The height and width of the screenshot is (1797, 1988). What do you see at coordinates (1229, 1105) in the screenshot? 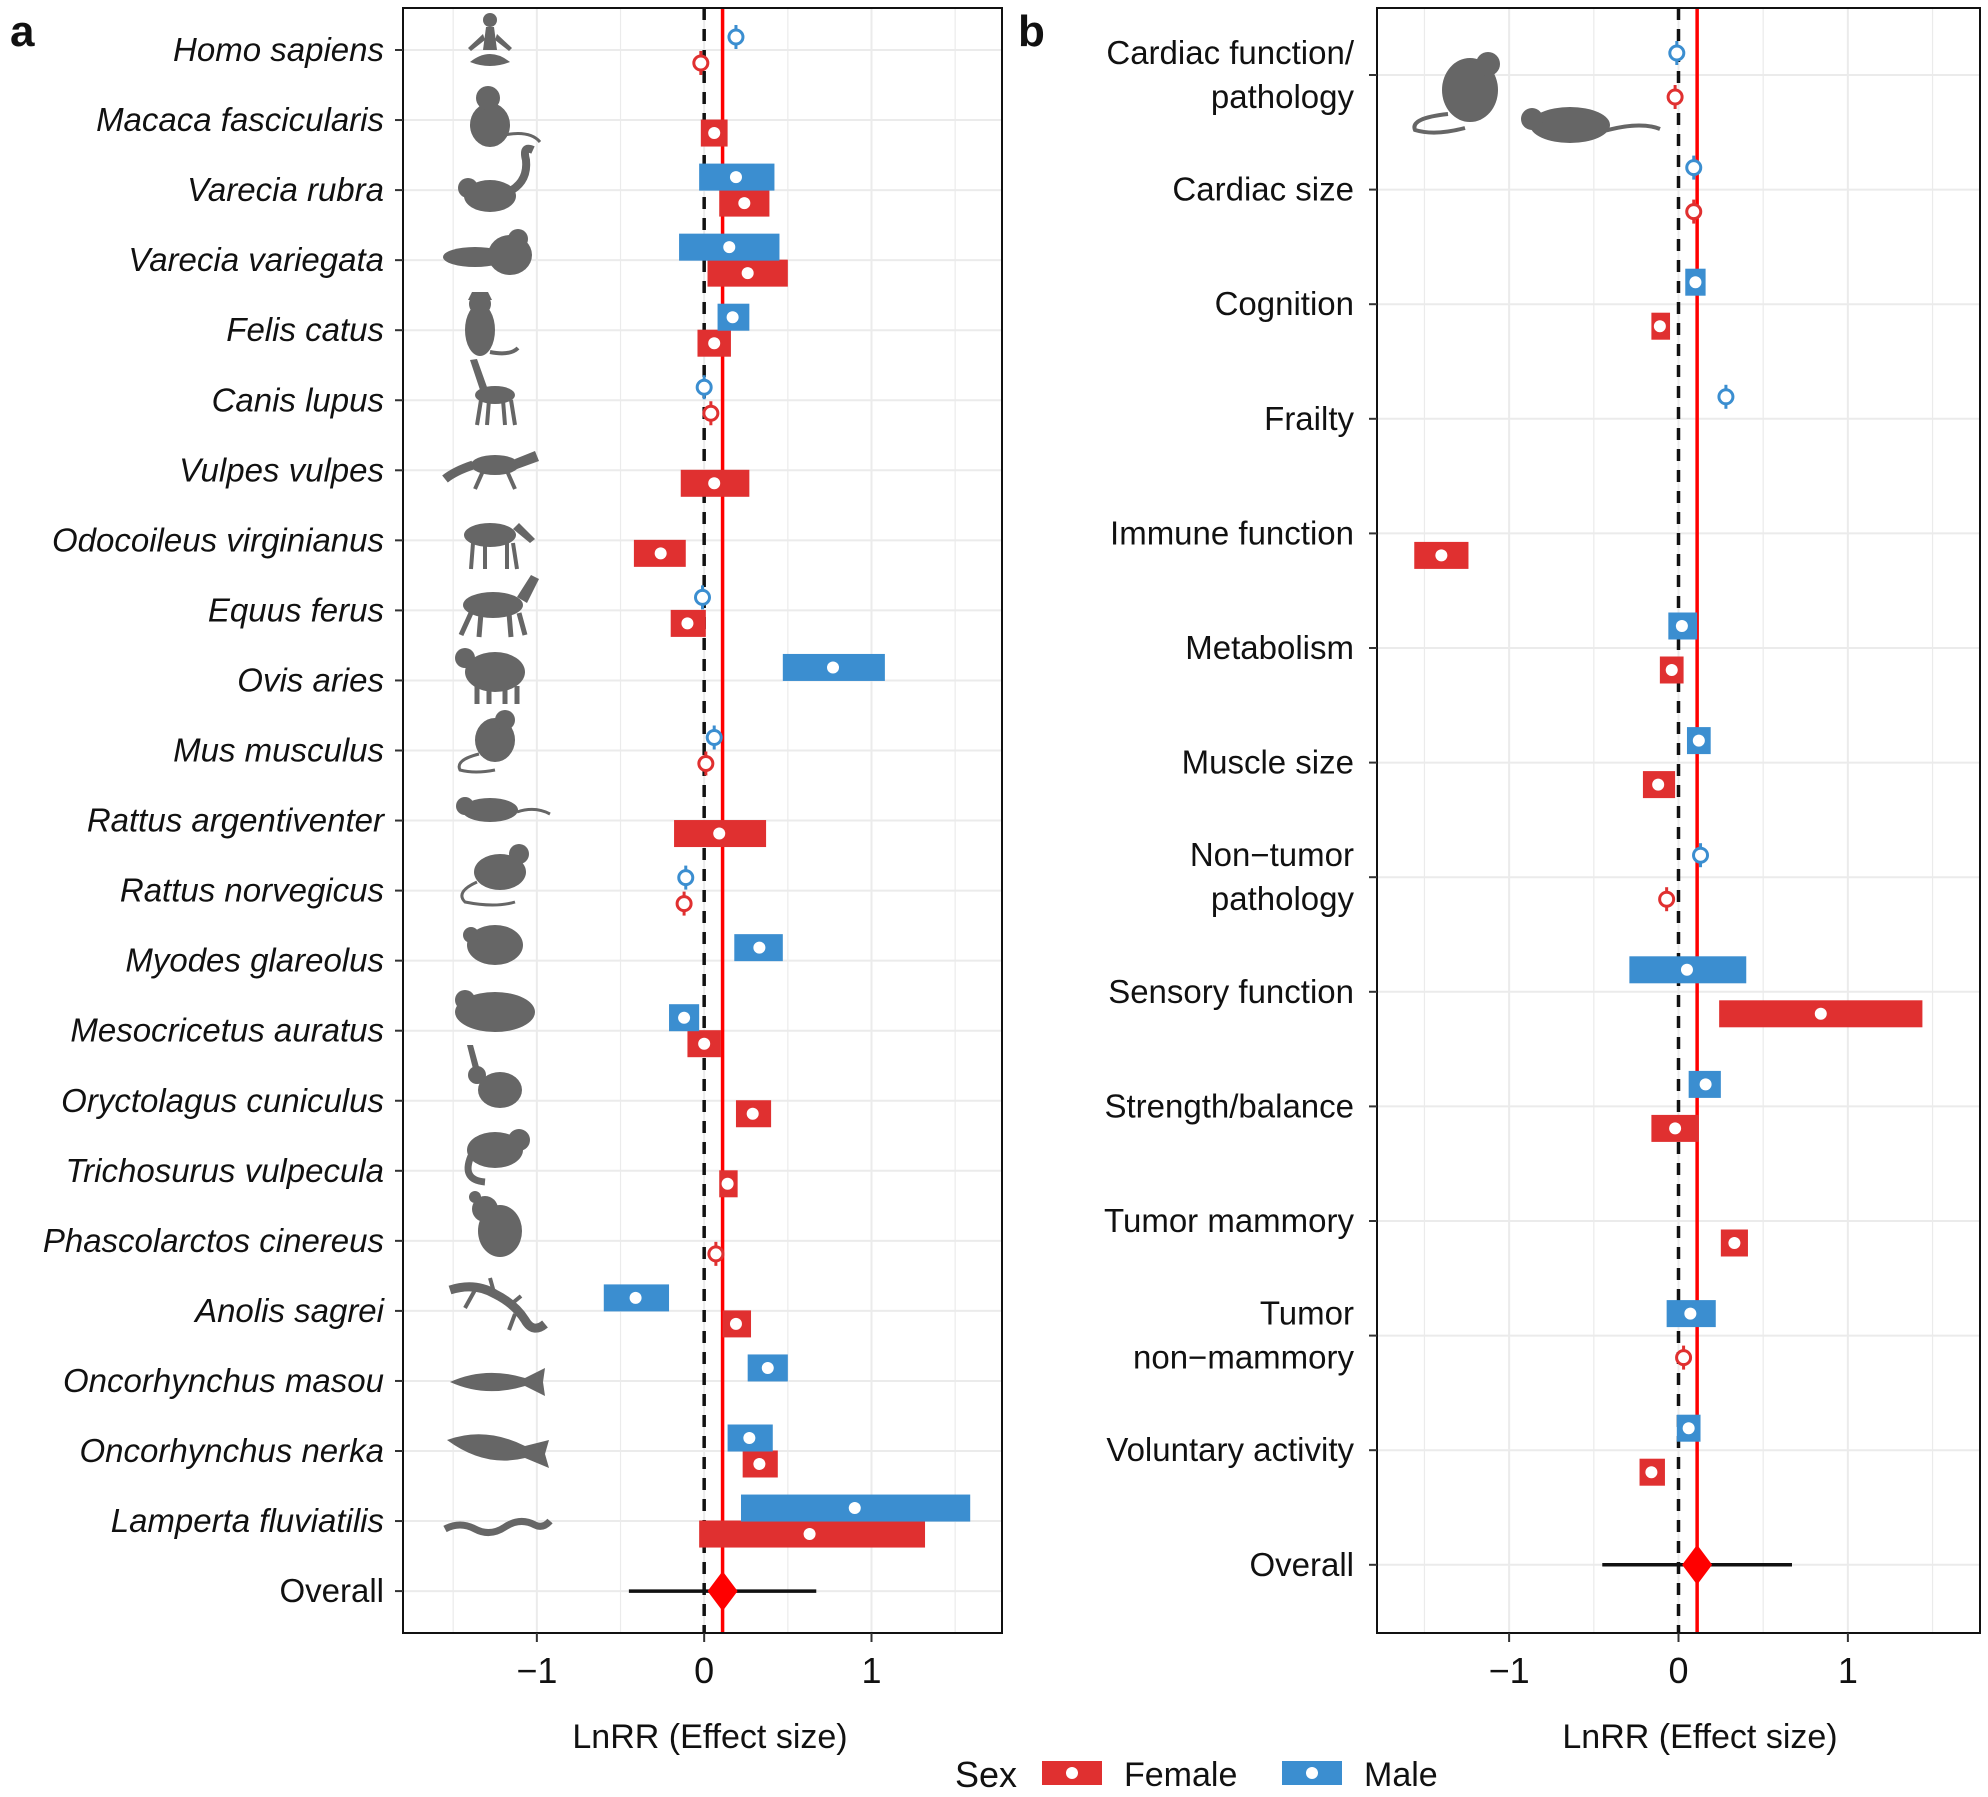
I see `y-label-strength-balance: Strength/balance` at bounding box center [1229, 1105].